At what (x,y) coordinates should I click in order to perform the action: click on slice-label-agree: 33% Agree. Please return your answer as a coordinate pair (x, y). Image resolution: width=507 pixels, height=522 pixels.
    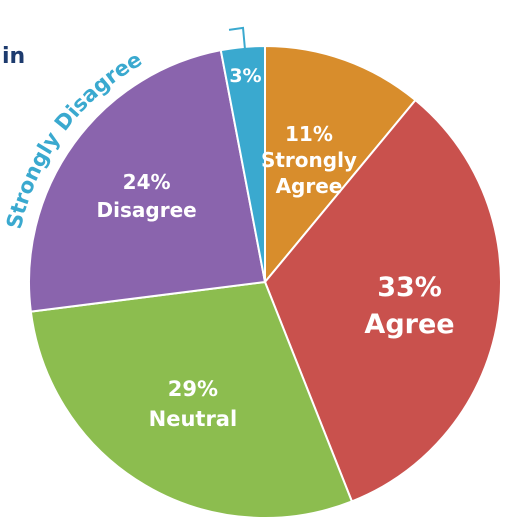
    Looking at the image, I should click on (409, 306).